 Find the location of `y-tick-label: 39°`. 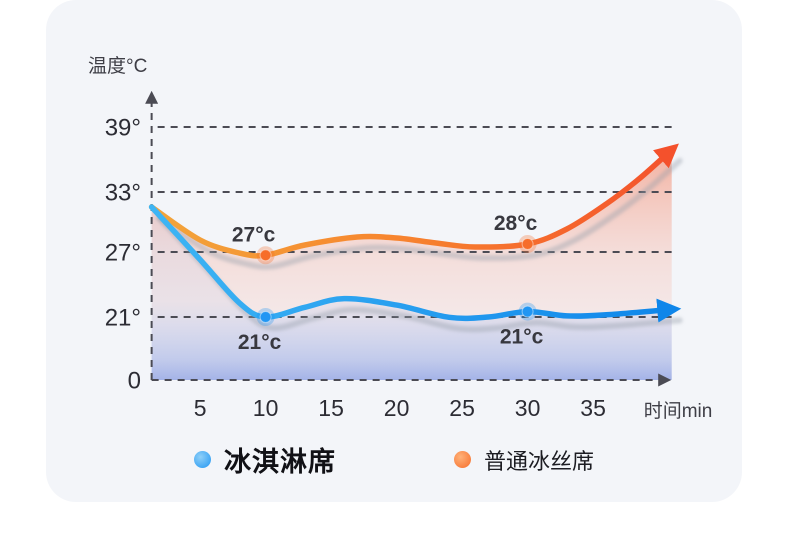

y-tick-label: 39° is located at coordinates (123, 127).